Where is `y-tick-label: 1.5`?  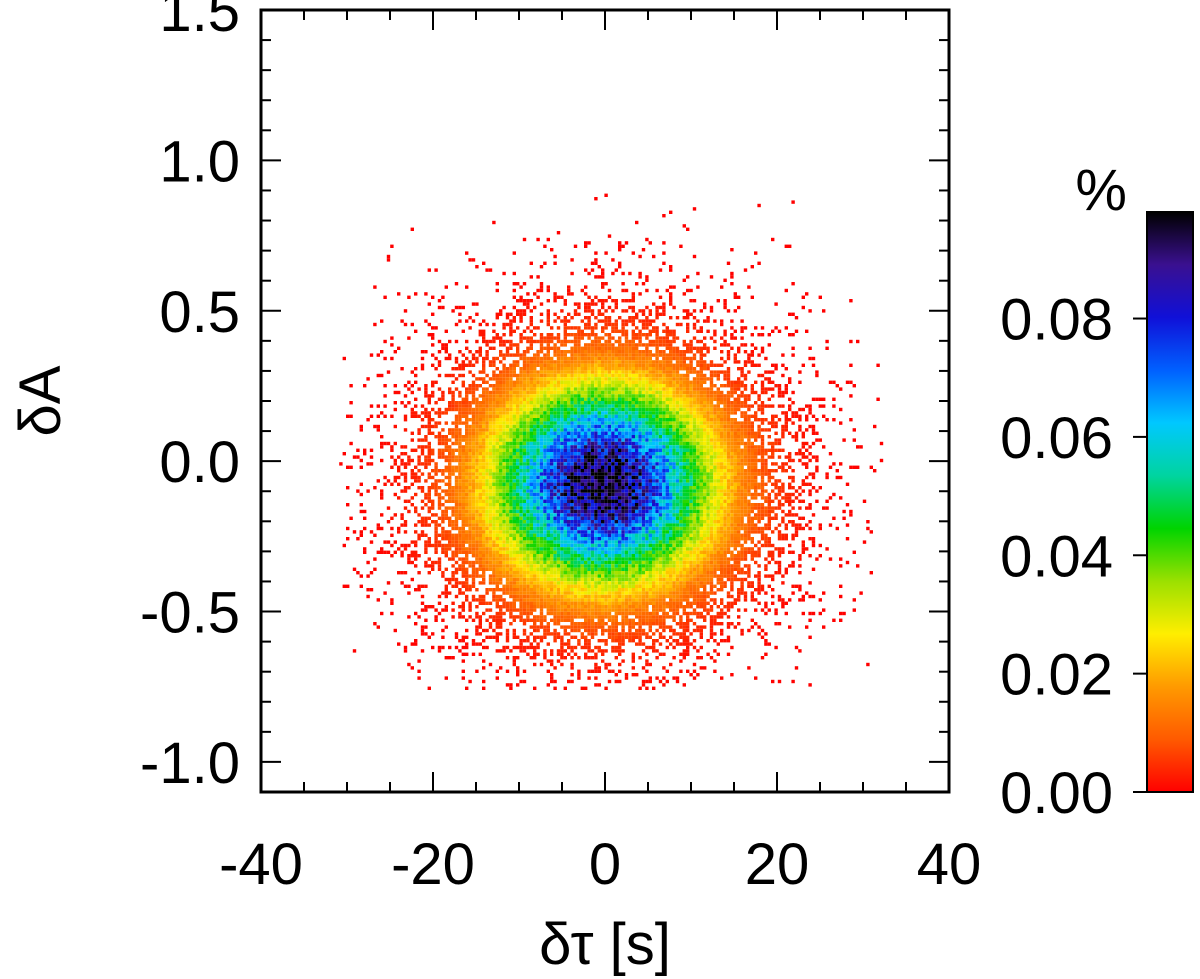 y-tick-label: 1.5 is located at coordinates (199, 22).